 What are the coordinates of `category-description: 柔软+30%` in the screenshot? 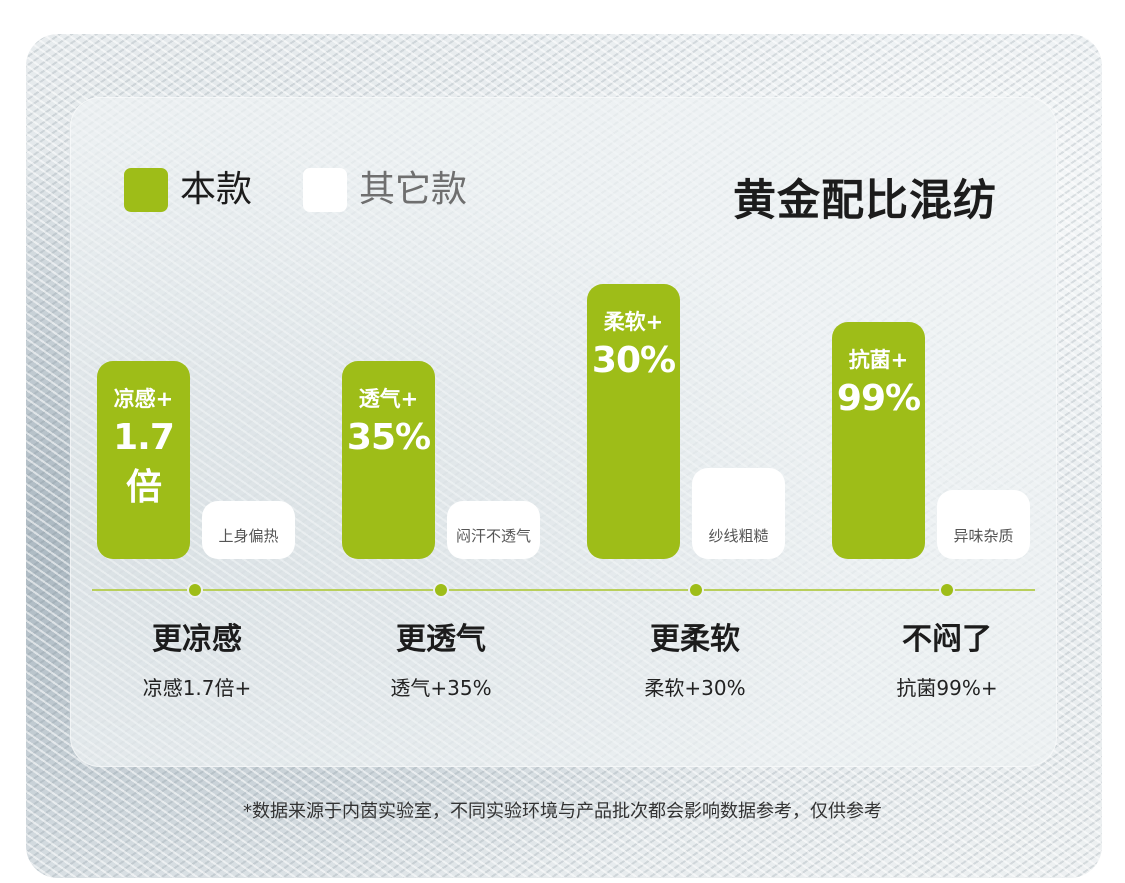 It's located at (695, 688).